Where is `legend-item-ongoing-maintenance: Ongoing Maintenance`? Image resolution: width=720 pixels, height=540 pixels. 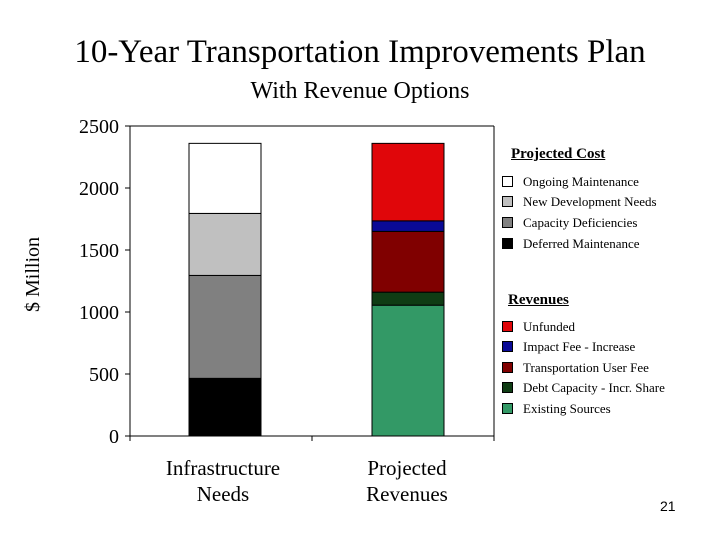 legend-item-ongoing-maintenance: Ongoing Maintenance is located at coordinates (570, 182).